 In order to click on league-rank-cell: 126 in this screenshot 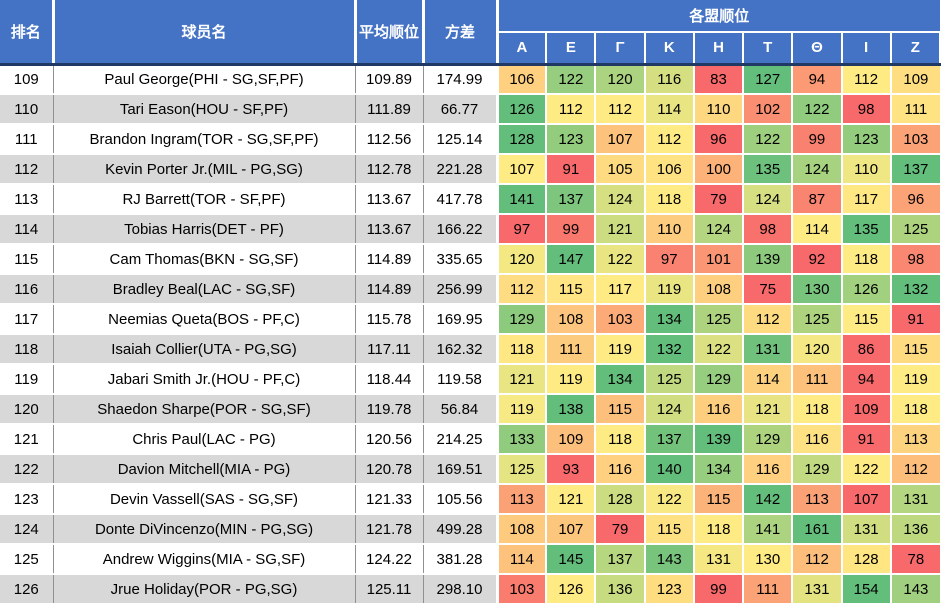, I will do `click(571, 589)`.